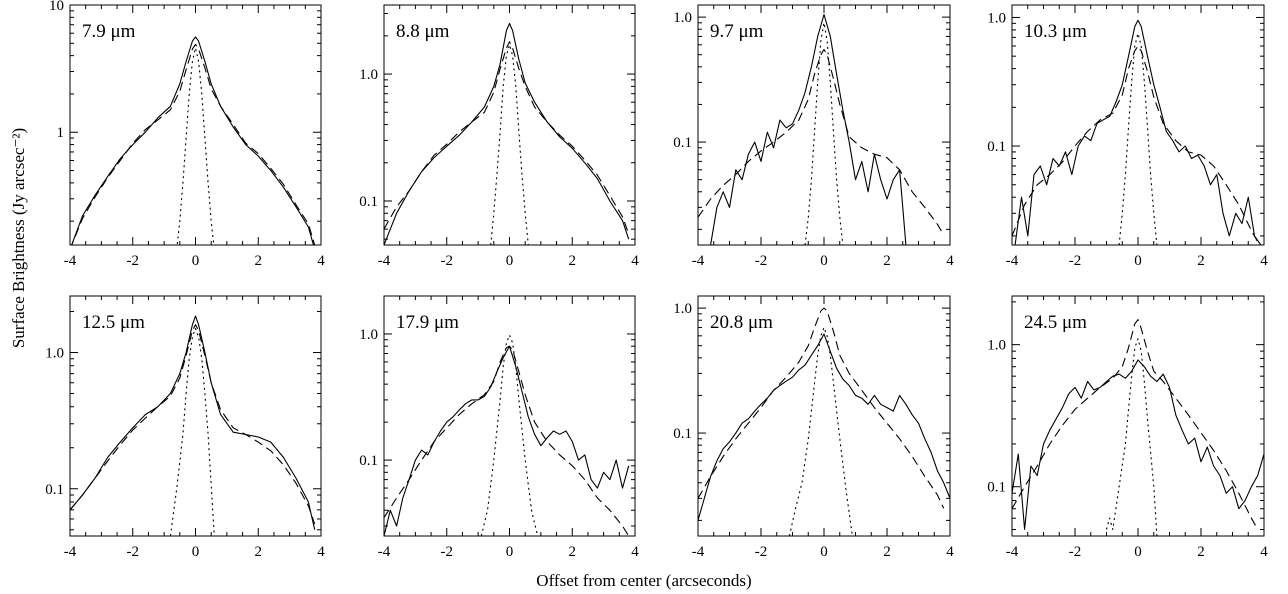  What do you see at coordinates (423, 31) in the screenshot?
I see `panel-label: 8.8 μm` at bounding box center [423, 31].